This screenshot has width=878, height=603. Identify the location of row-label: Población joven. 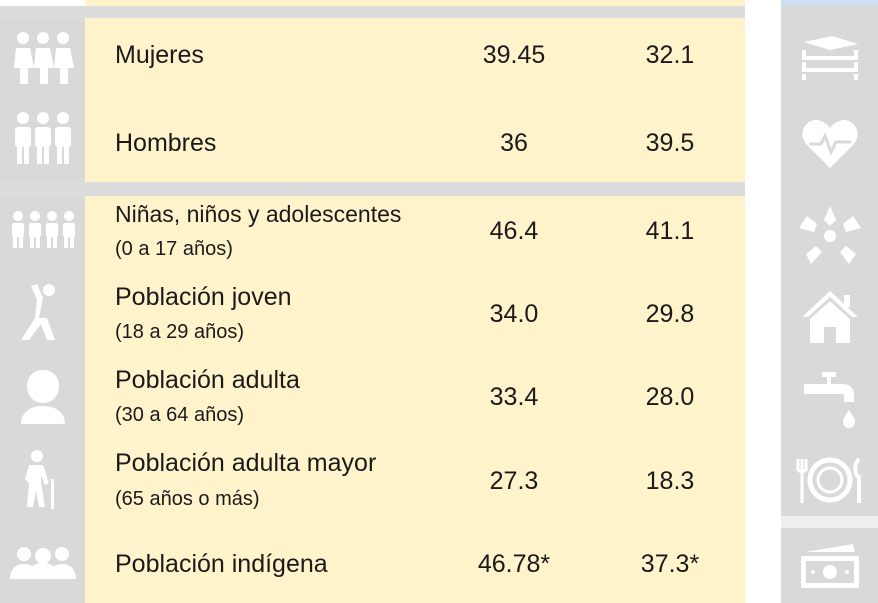
(203, 297).